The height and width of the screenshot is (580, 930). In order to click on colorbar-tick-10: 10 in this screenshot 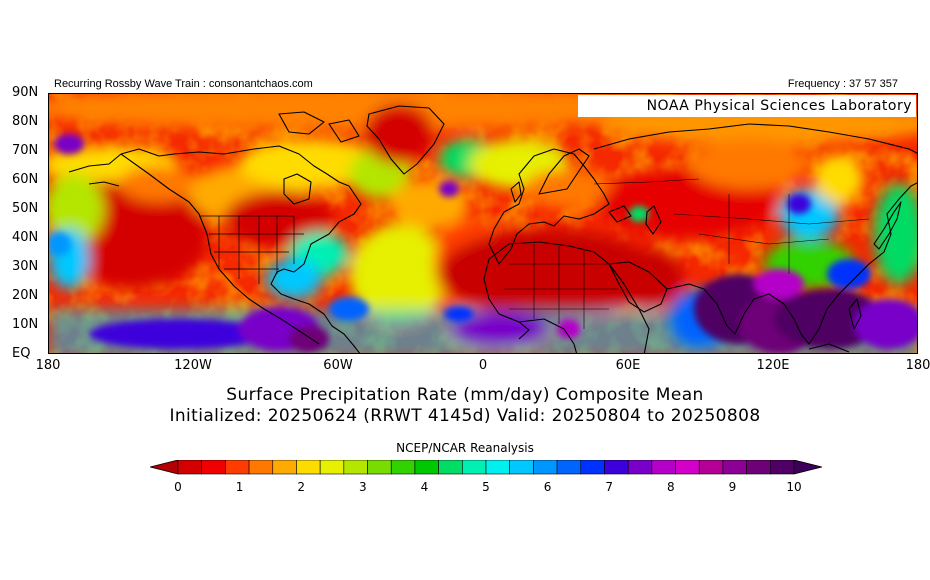, I will do `click(794, 487)`.